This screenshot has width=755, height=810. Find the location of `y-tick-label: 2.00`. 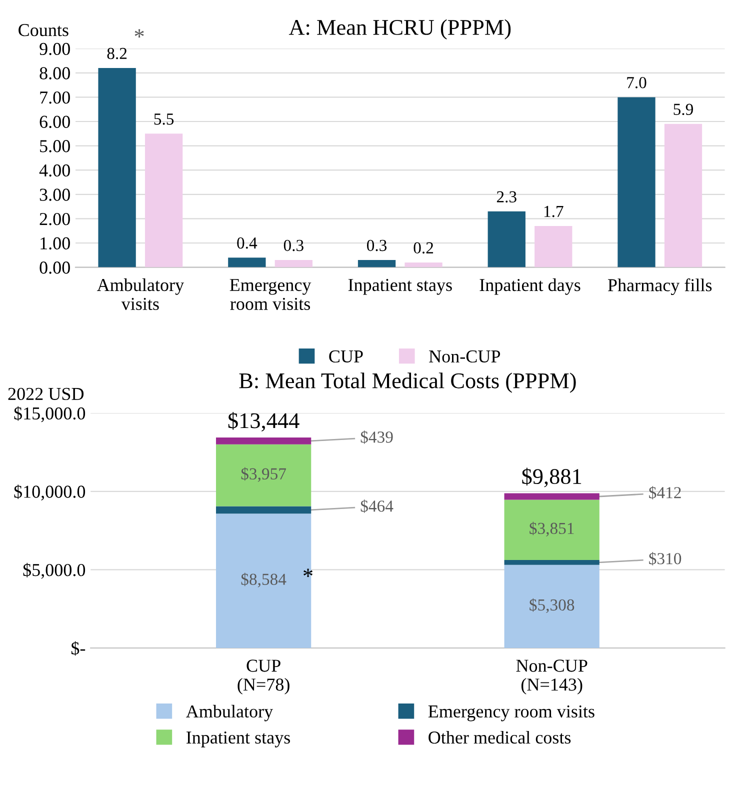

y-tick-label: 2.00 is located at coordinates (55, 219).